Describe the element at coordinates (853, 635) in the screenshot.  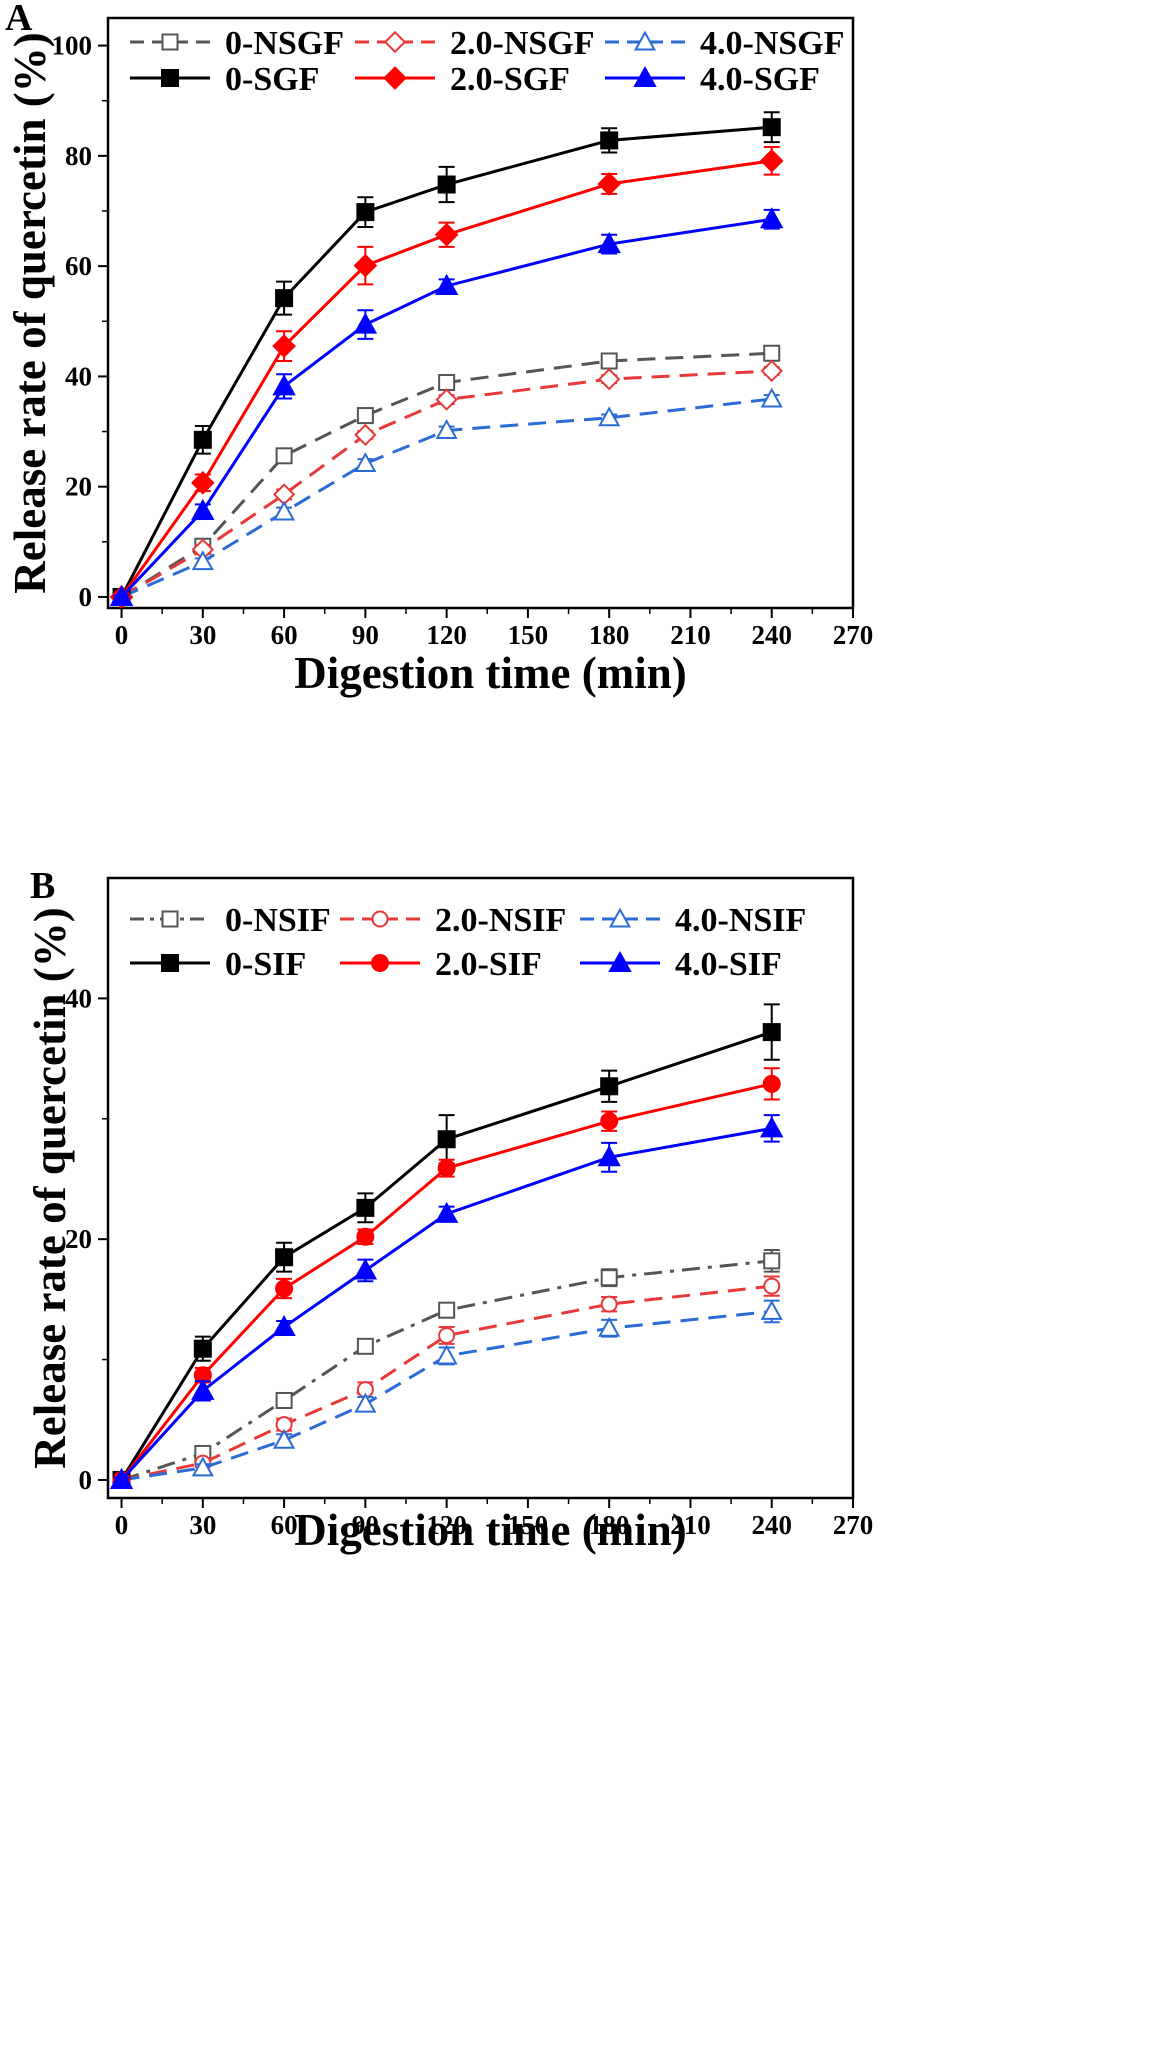
I see `panel-a-x-tick-label: 270` at that location.